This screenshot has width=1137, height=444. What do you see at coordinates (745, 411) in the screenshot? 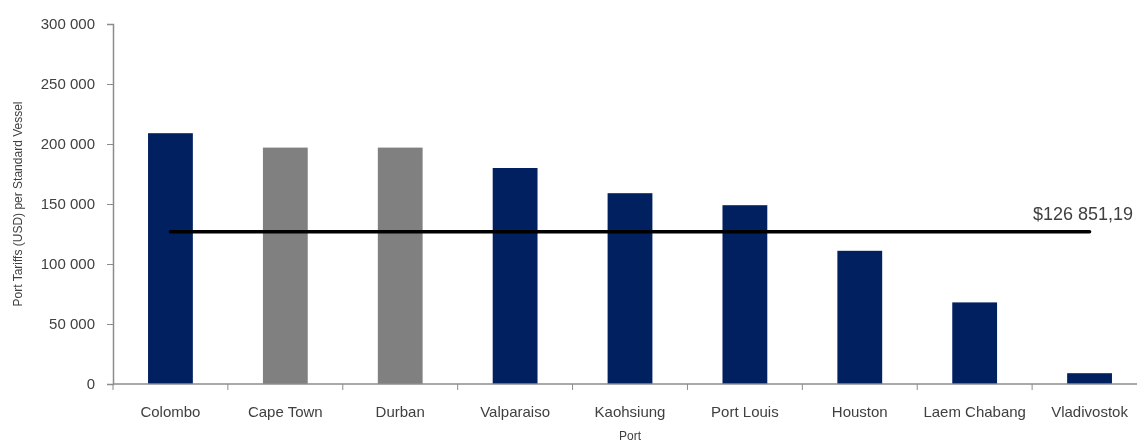
I see `x-tick-label: Port Louis` at bounding box center [745, 411].